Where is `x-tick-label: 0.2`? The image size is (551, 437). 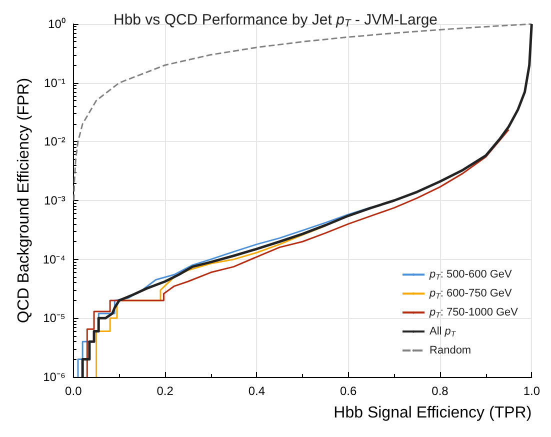
x-tick-label: 0.2 is located at coordinates (165, 391).